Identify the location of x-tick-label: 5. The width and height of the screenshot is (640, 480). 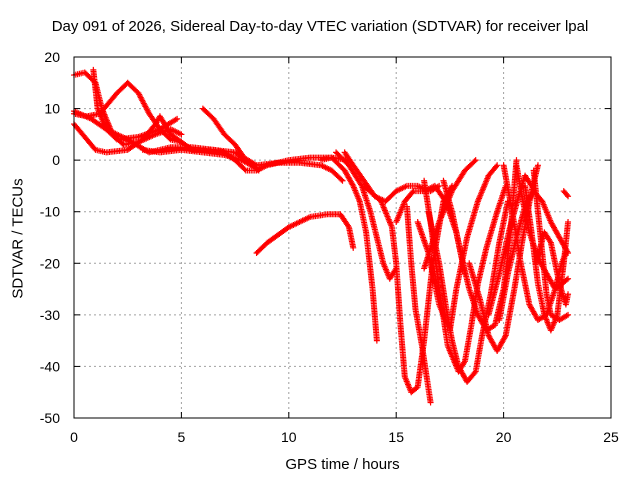
(182, 437).